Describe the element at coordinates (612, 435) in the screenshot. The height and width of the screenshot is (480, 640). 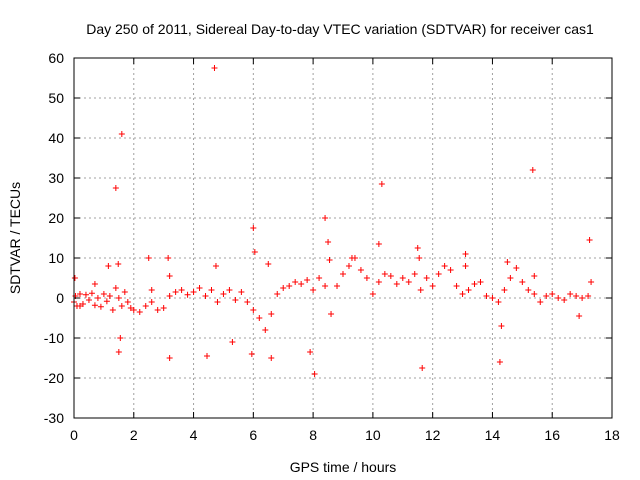
I see `x-tick-label: 18` at that location.